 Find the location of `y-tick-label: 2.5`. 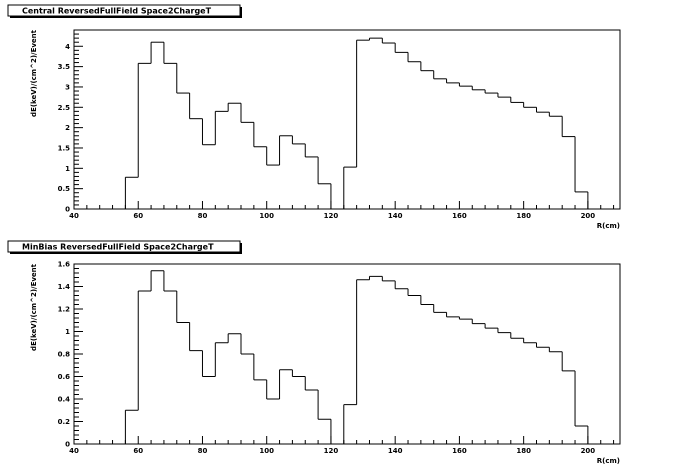

y-tick-label: 2.5 is located at coordinates (64, 108).